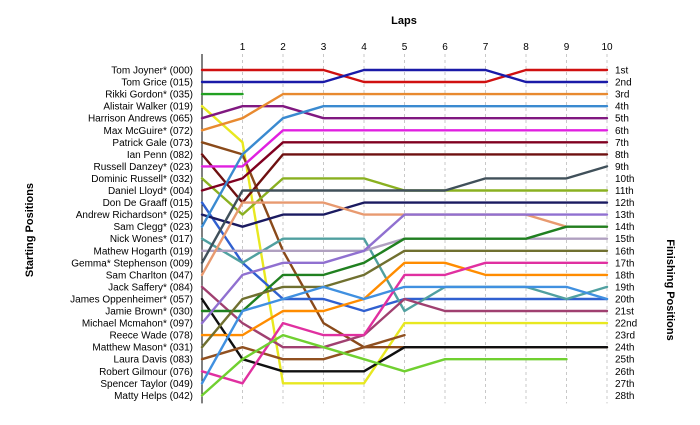 The height and width of the screenshot is (425, 700). I want to click on starting-position-label: Jack Saffery* (084), so click(150, 287).